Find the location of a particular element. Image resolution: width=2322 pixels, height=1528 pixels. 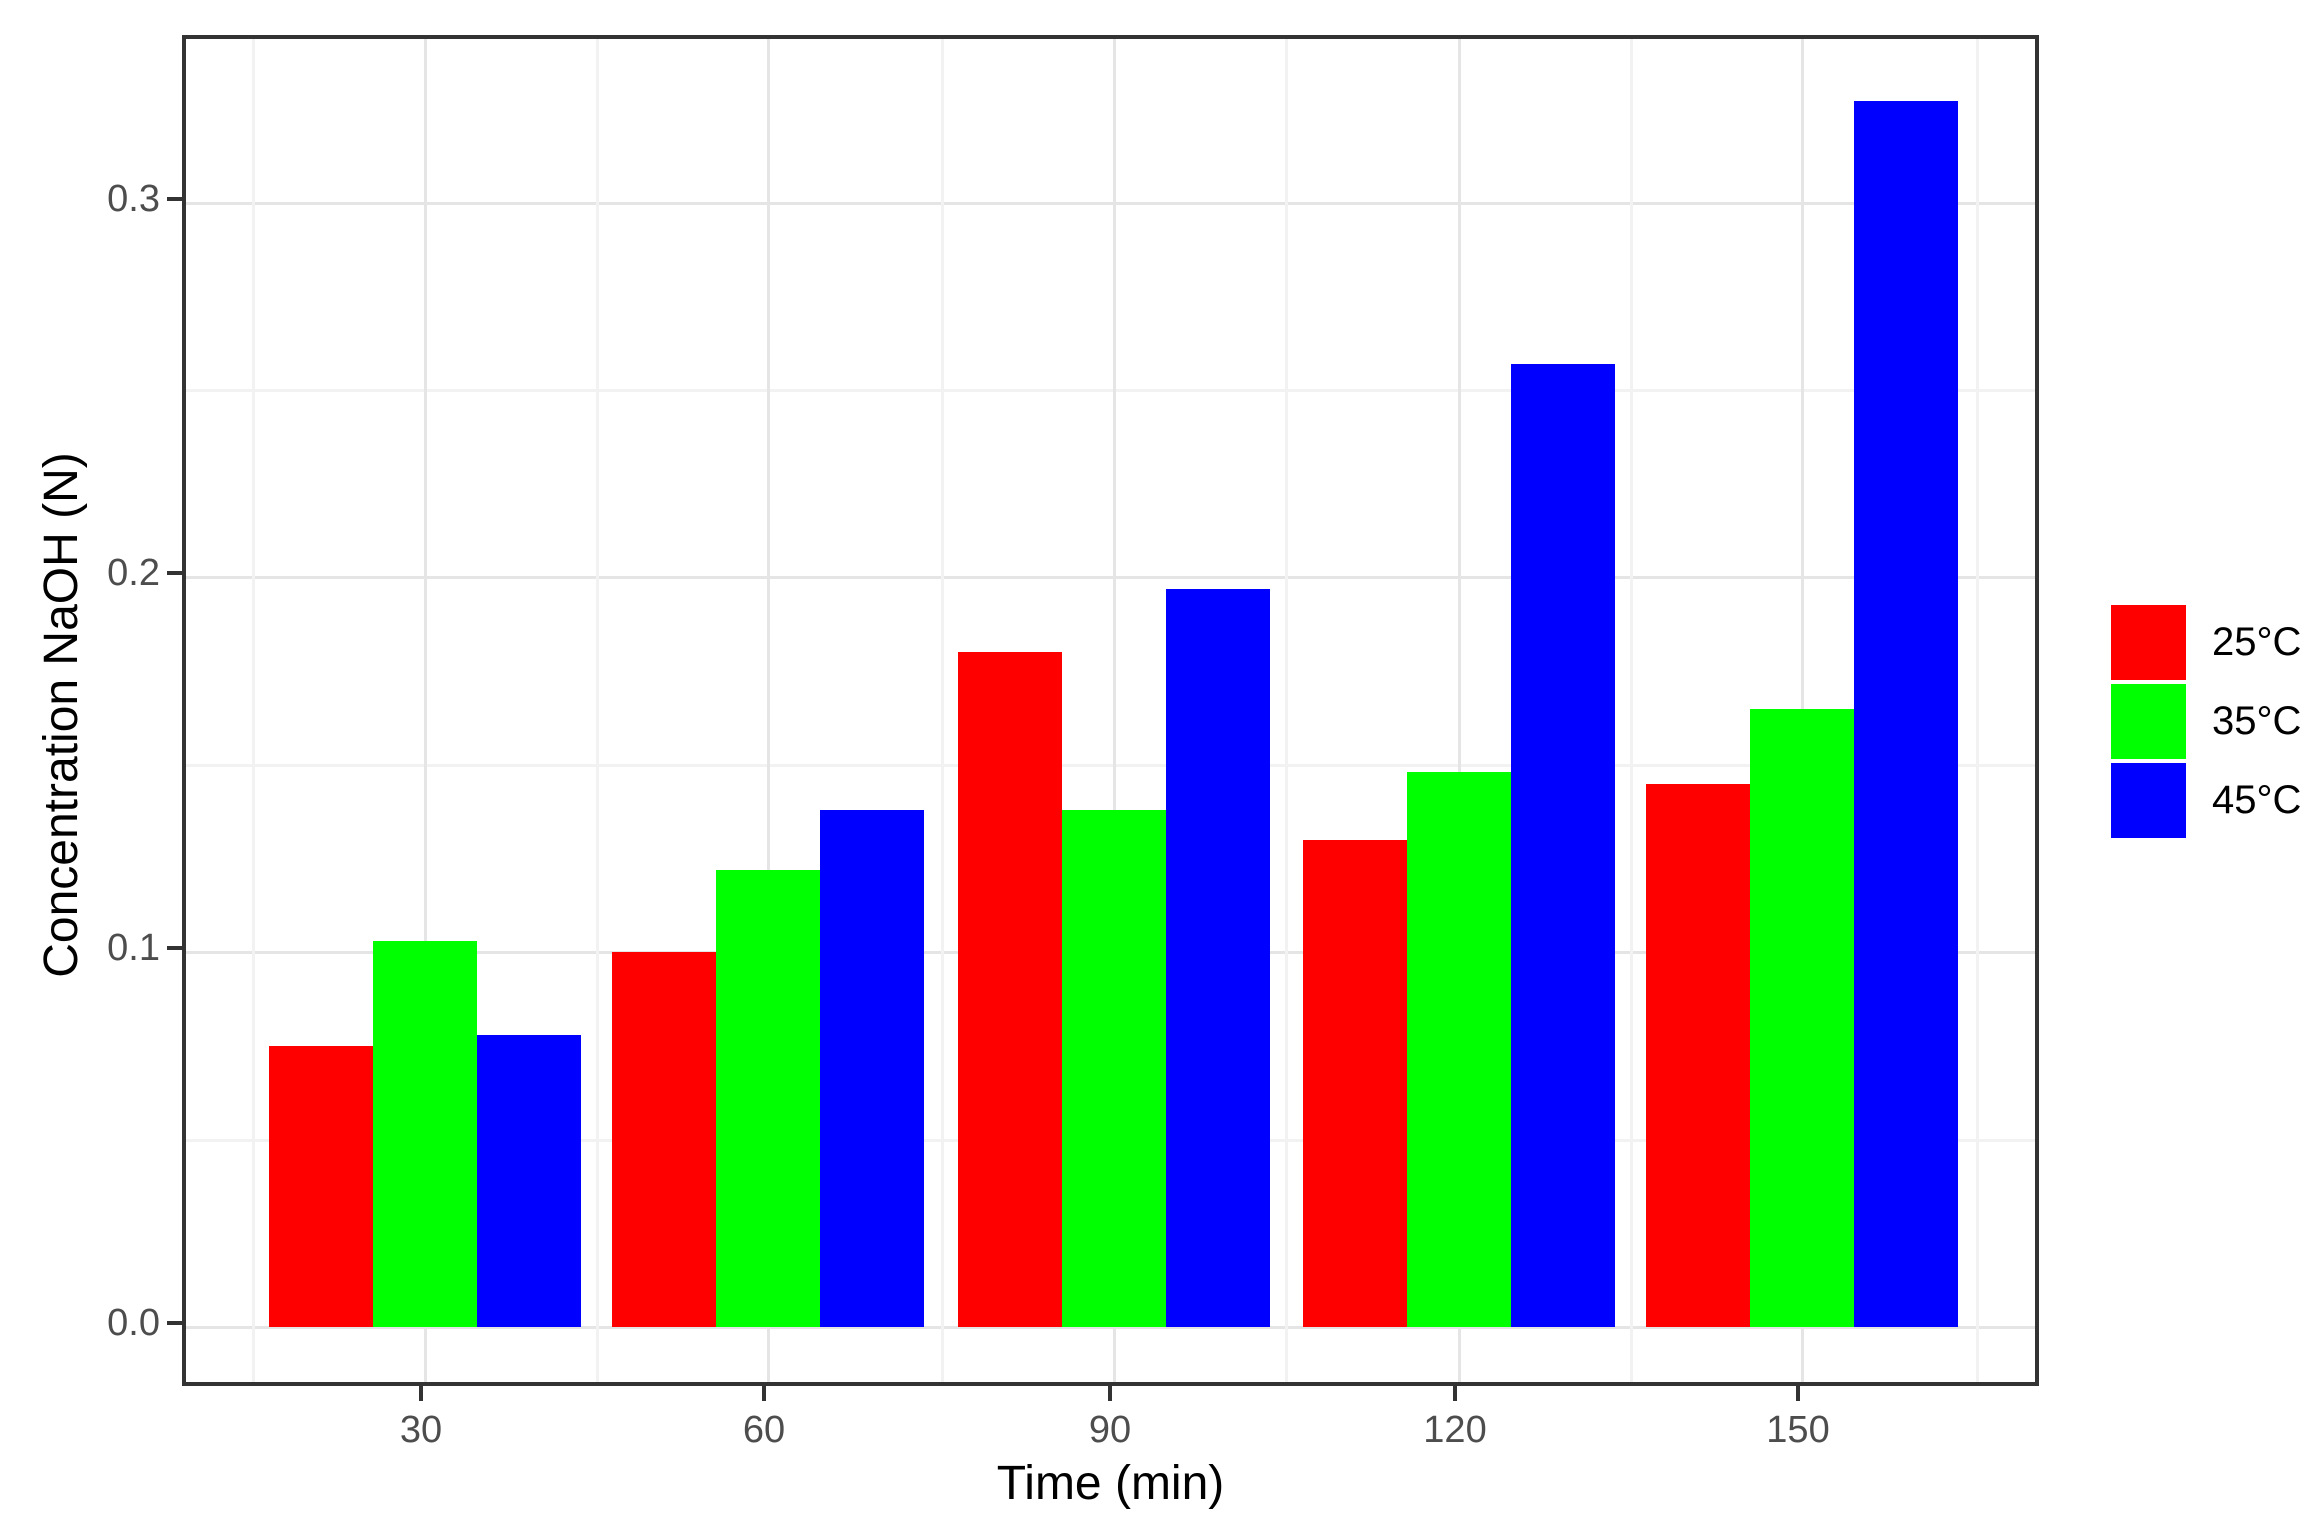

legend-label: 35°C is located at coordinates (2257, 721).